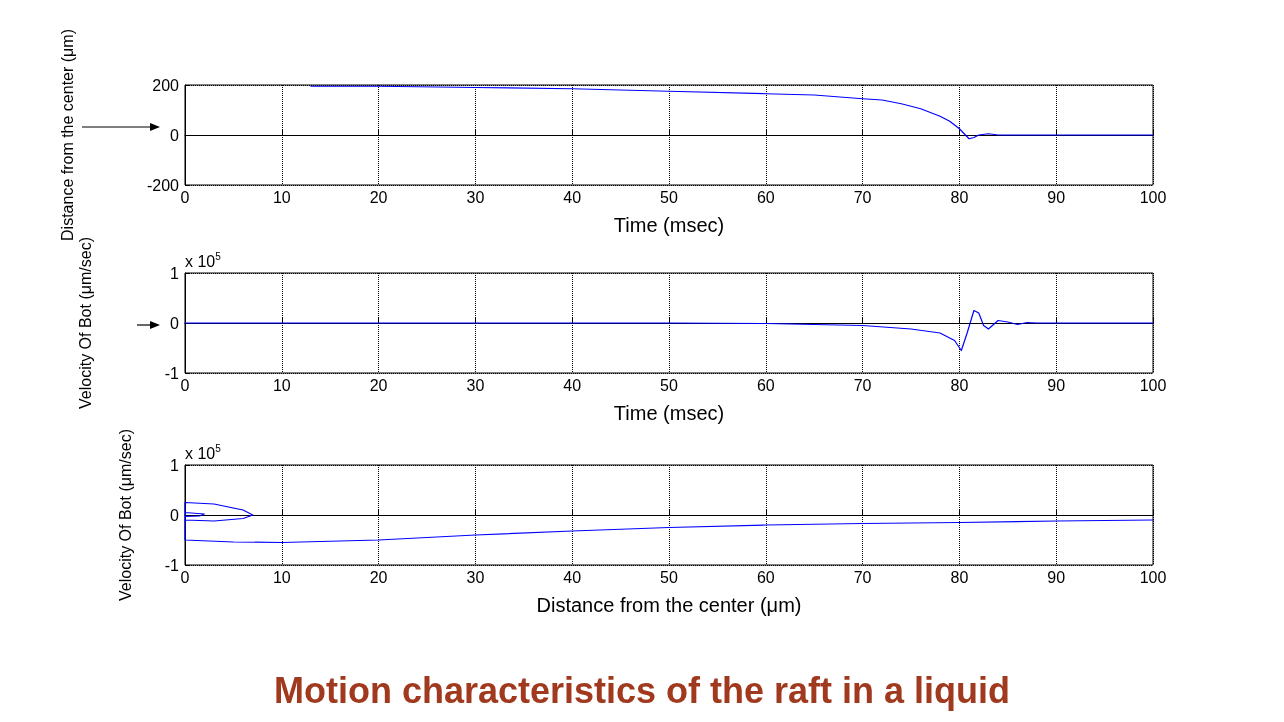  I want to click on x-axis-title: Distance from the center (μm), so click(669, 605).